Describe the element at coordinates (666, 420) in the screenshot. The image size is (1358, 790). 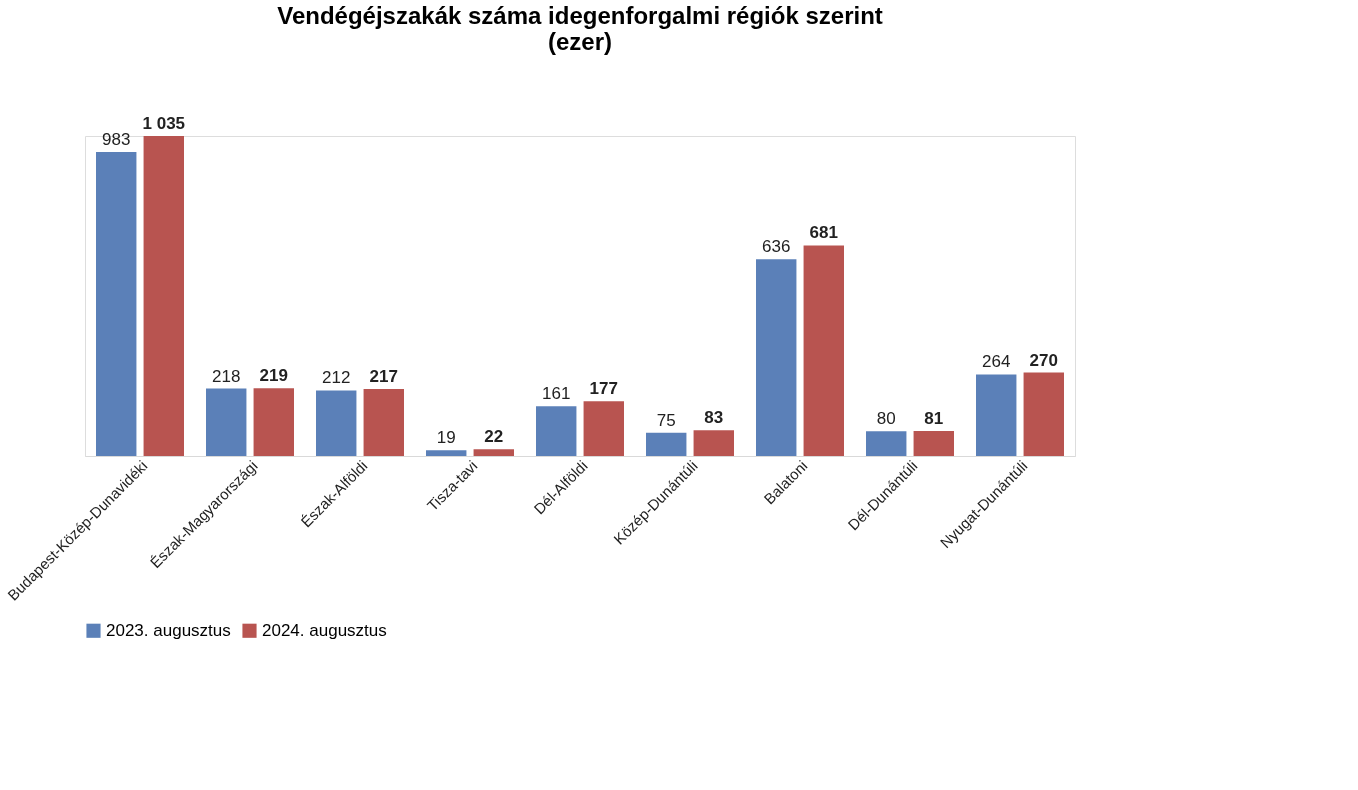
I see `data-label: 75` at that location.